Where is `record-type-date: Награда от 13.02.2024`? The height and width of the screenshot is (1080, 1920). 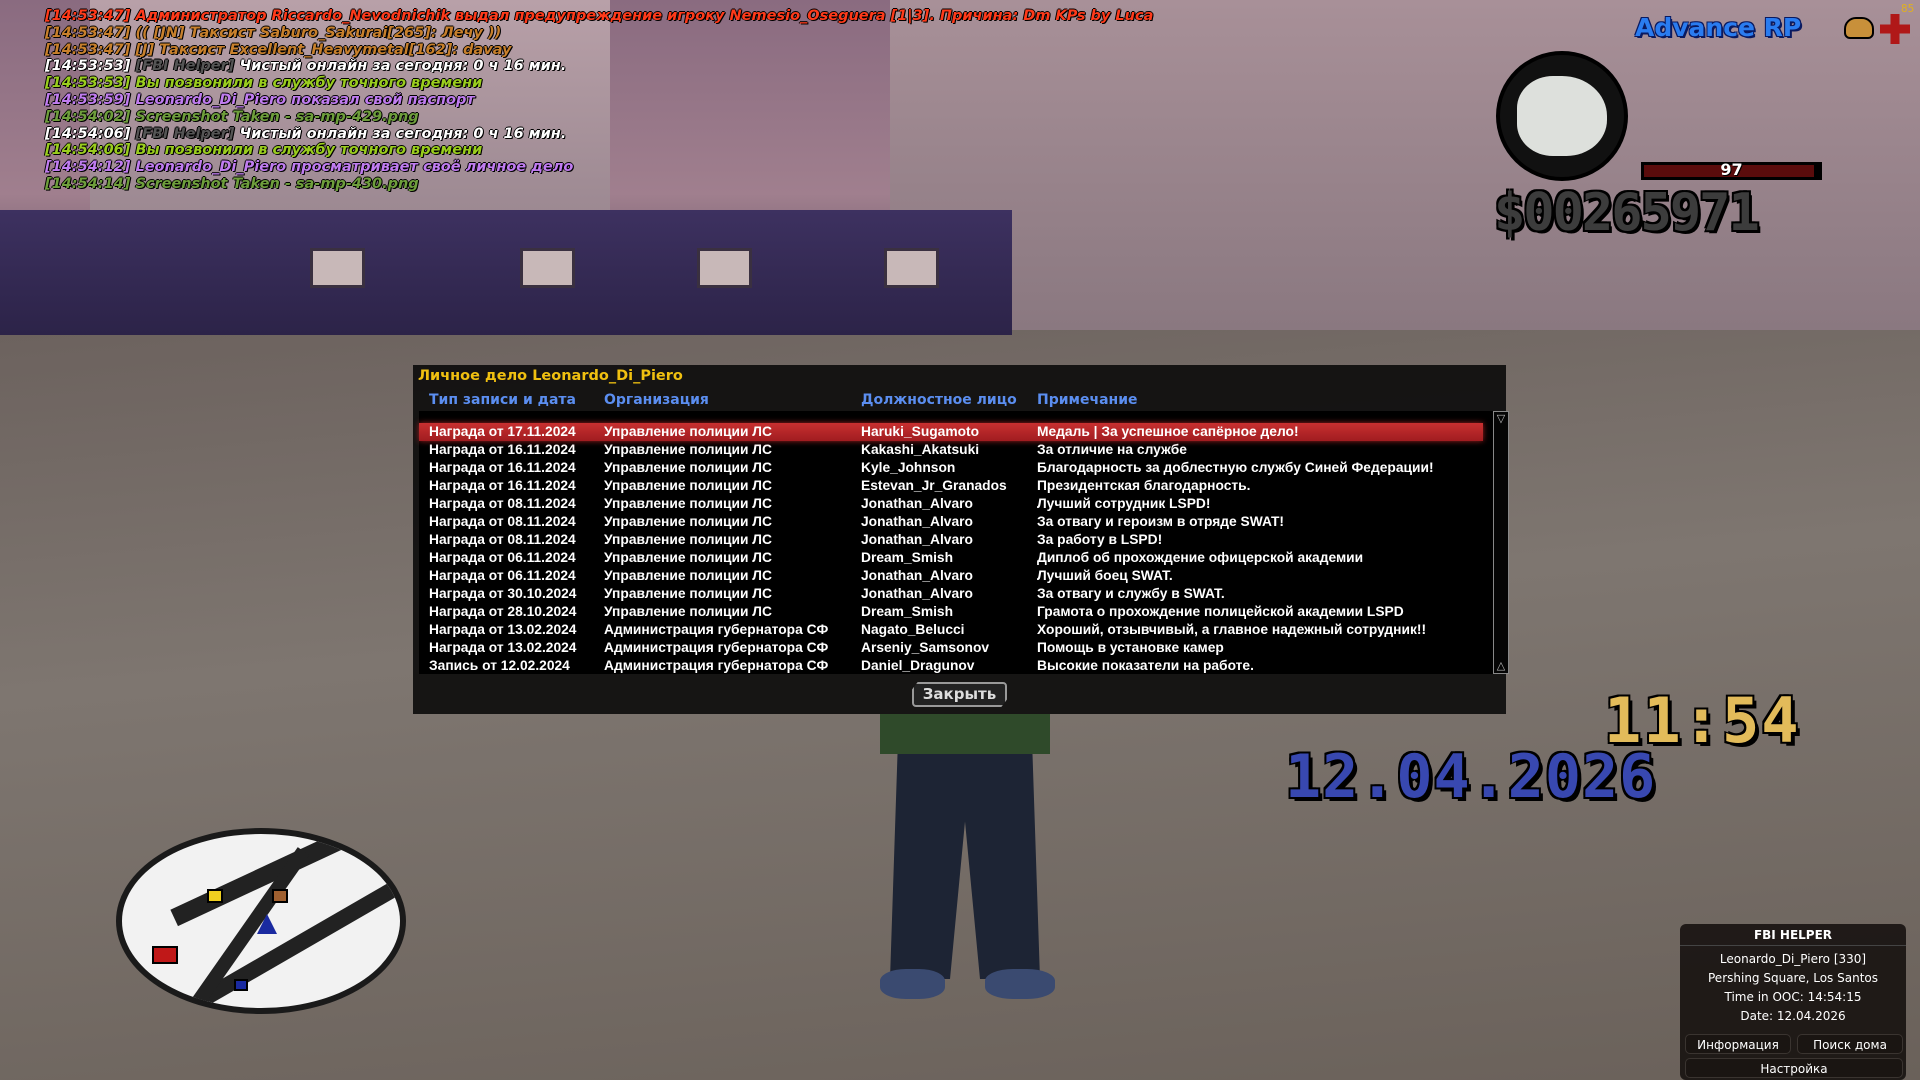 record-type-date: Награда от 13.02.2024 is located at coordinates (503, 629).